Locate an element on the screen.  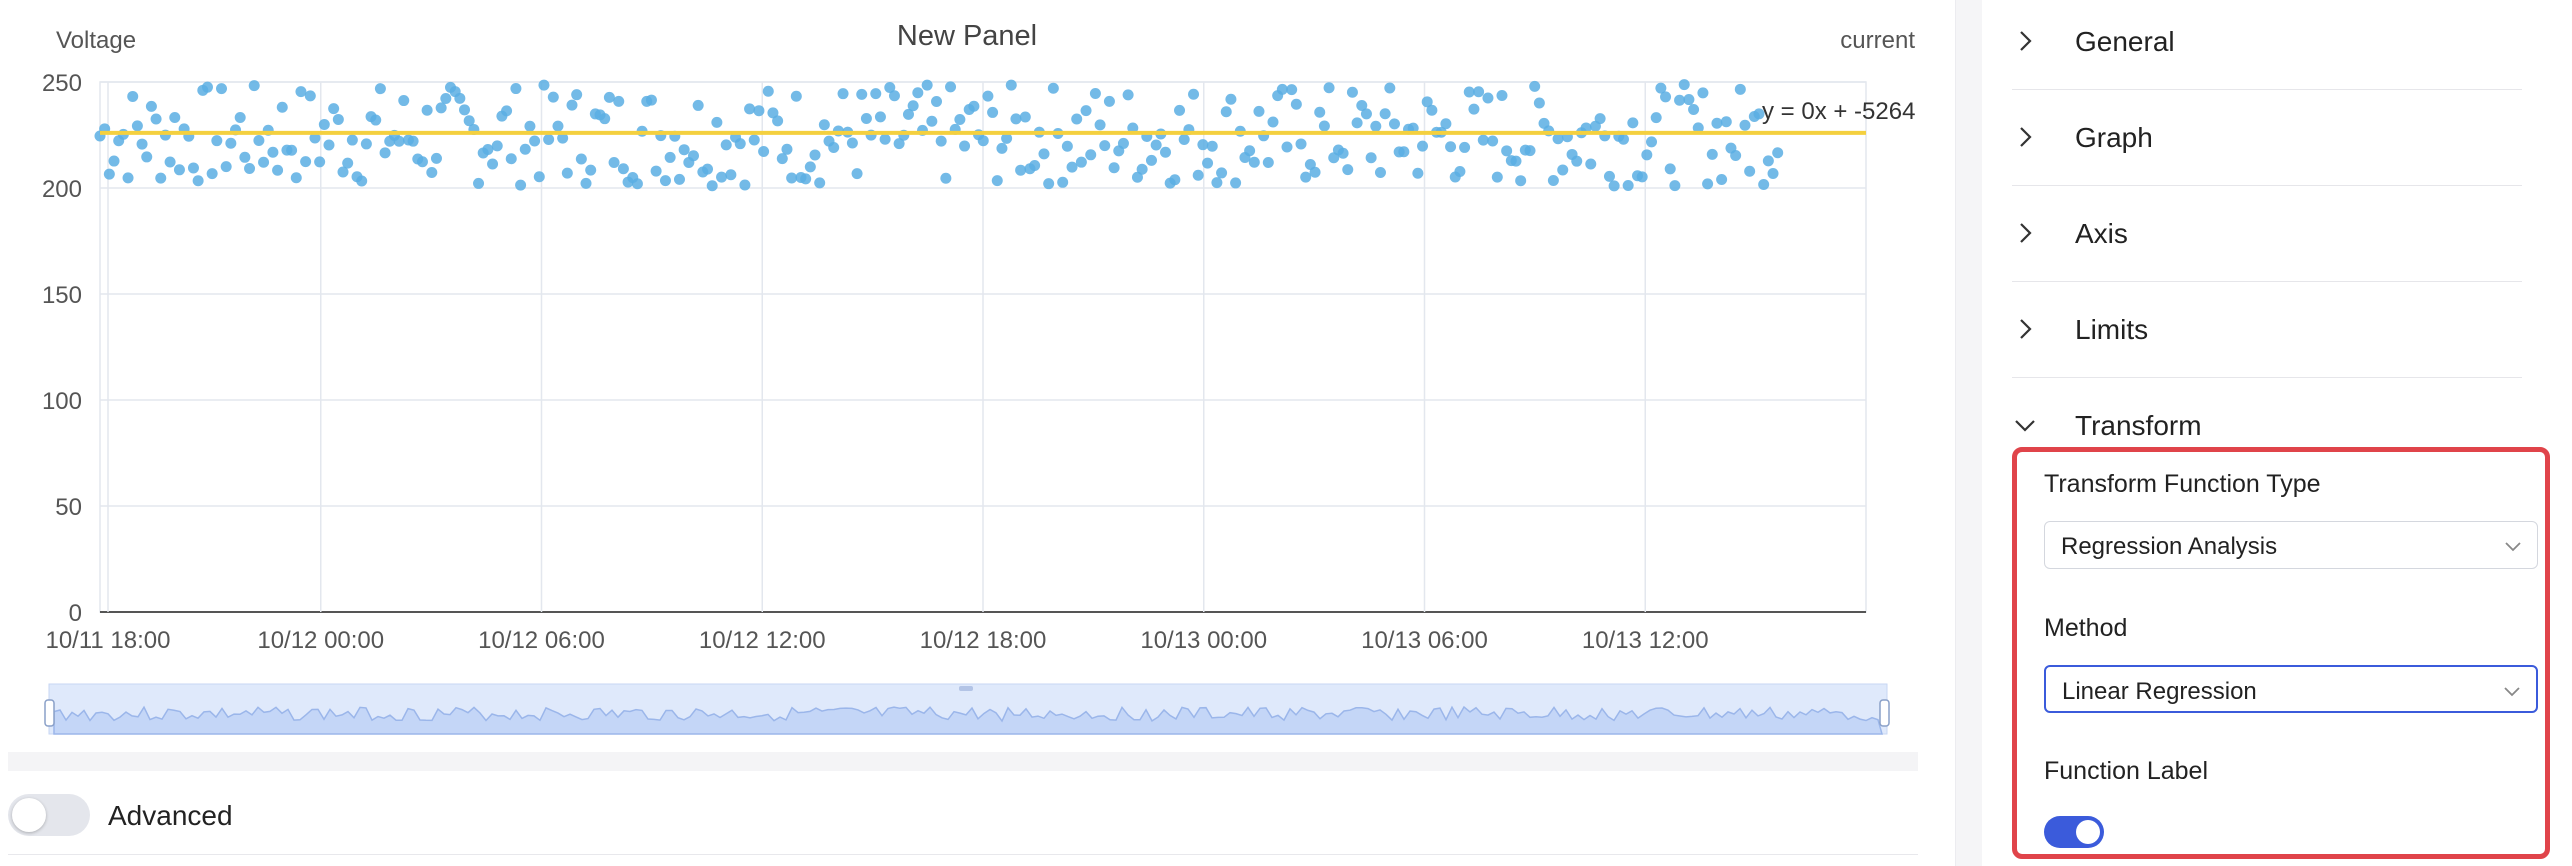
regression-label: y = 0x + -5264 is located at coordinates (1838, 111).